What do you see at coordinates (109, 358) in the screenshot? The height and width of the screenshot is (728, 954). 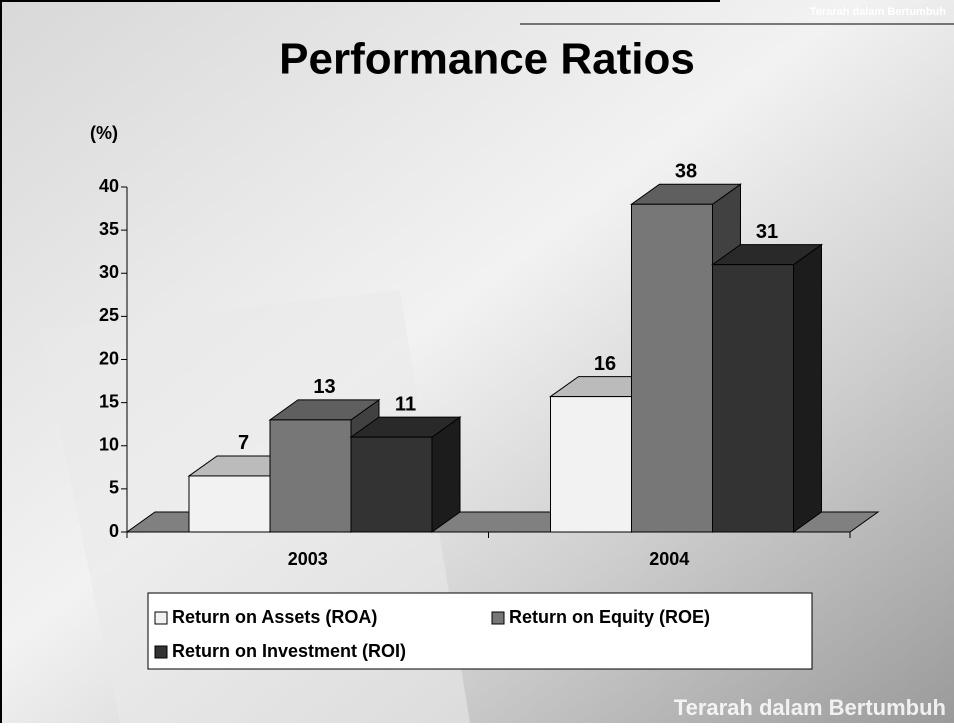 I see `y-tick-label: 20` at bounding box center [109, 358].